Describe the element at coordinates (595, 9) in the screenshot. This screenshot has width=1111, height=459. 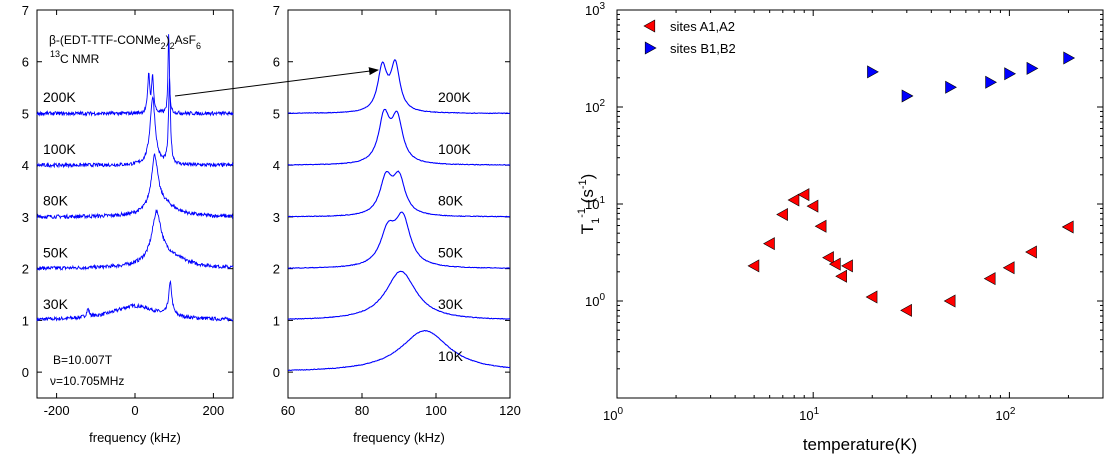
I see `y-tick-label: 10³` at that location.